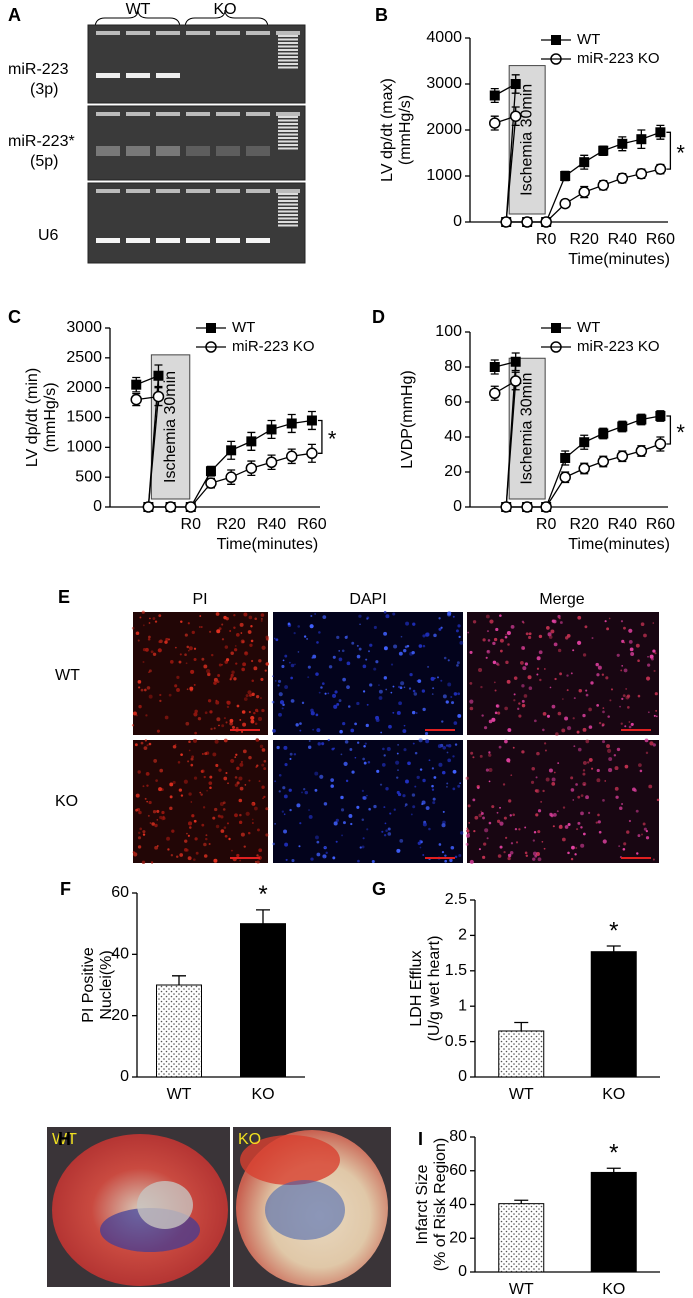 This screenshot has height=1298, width=693. What do you see at coordinates (546, 524) in the screenshot?
I see `x-tick-label: R0` at bounding box center [546, 524].